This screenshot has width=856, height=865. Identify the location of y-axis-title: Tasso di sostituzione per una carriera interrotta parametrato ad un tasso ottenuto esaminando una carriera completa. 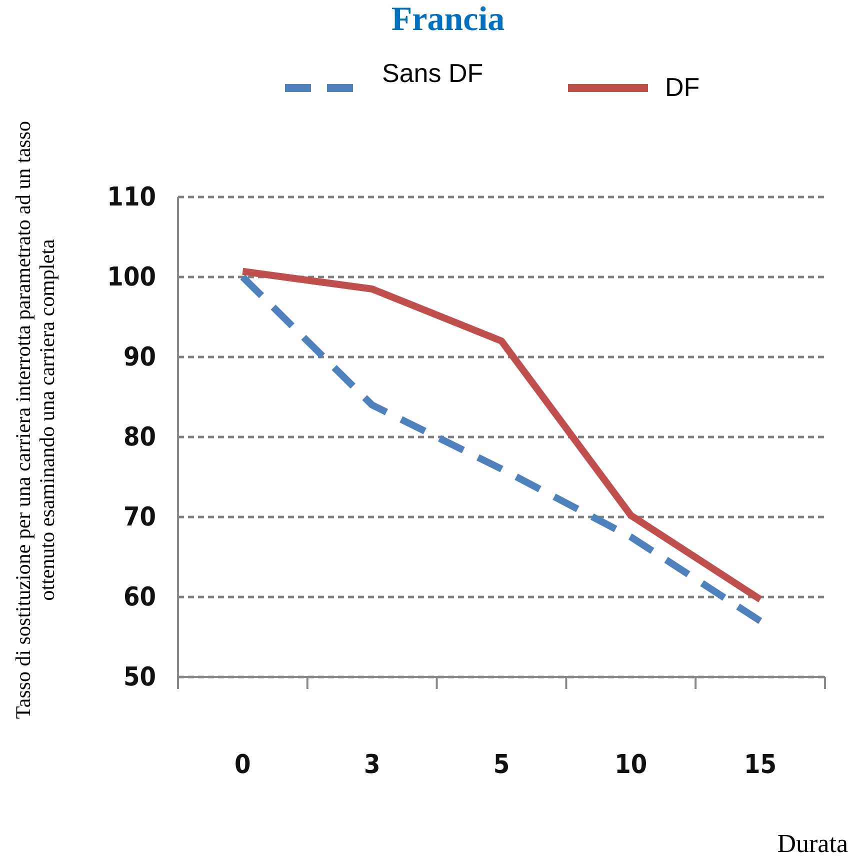
(35, 420).